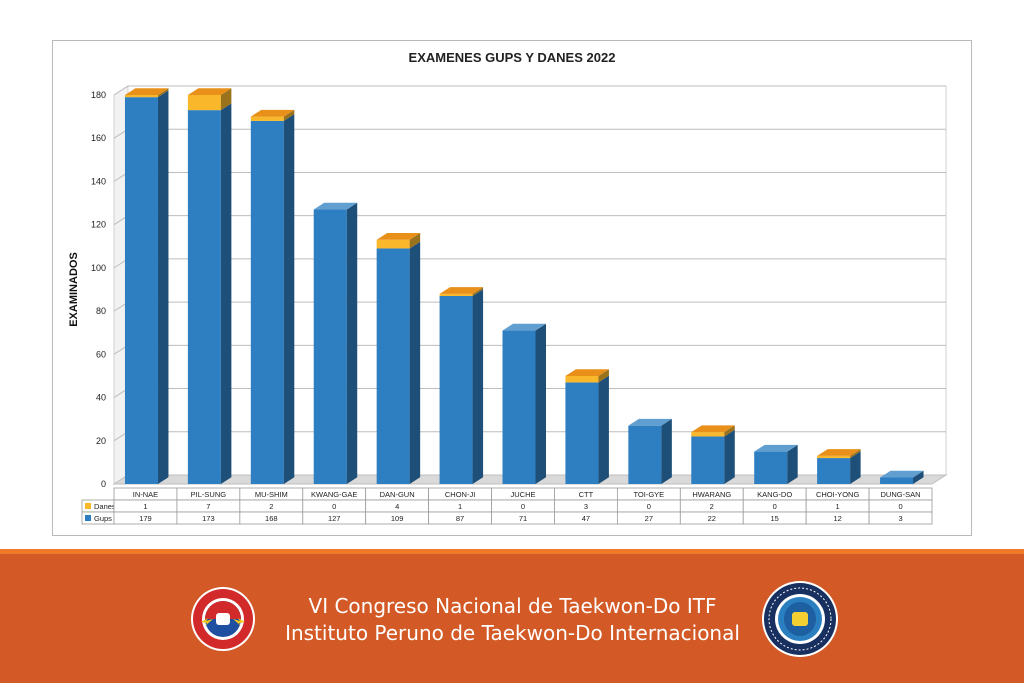 The height and width of the screenshot is (683, 1024). I want to click on data-label-gups: 127, so click(334, 518).